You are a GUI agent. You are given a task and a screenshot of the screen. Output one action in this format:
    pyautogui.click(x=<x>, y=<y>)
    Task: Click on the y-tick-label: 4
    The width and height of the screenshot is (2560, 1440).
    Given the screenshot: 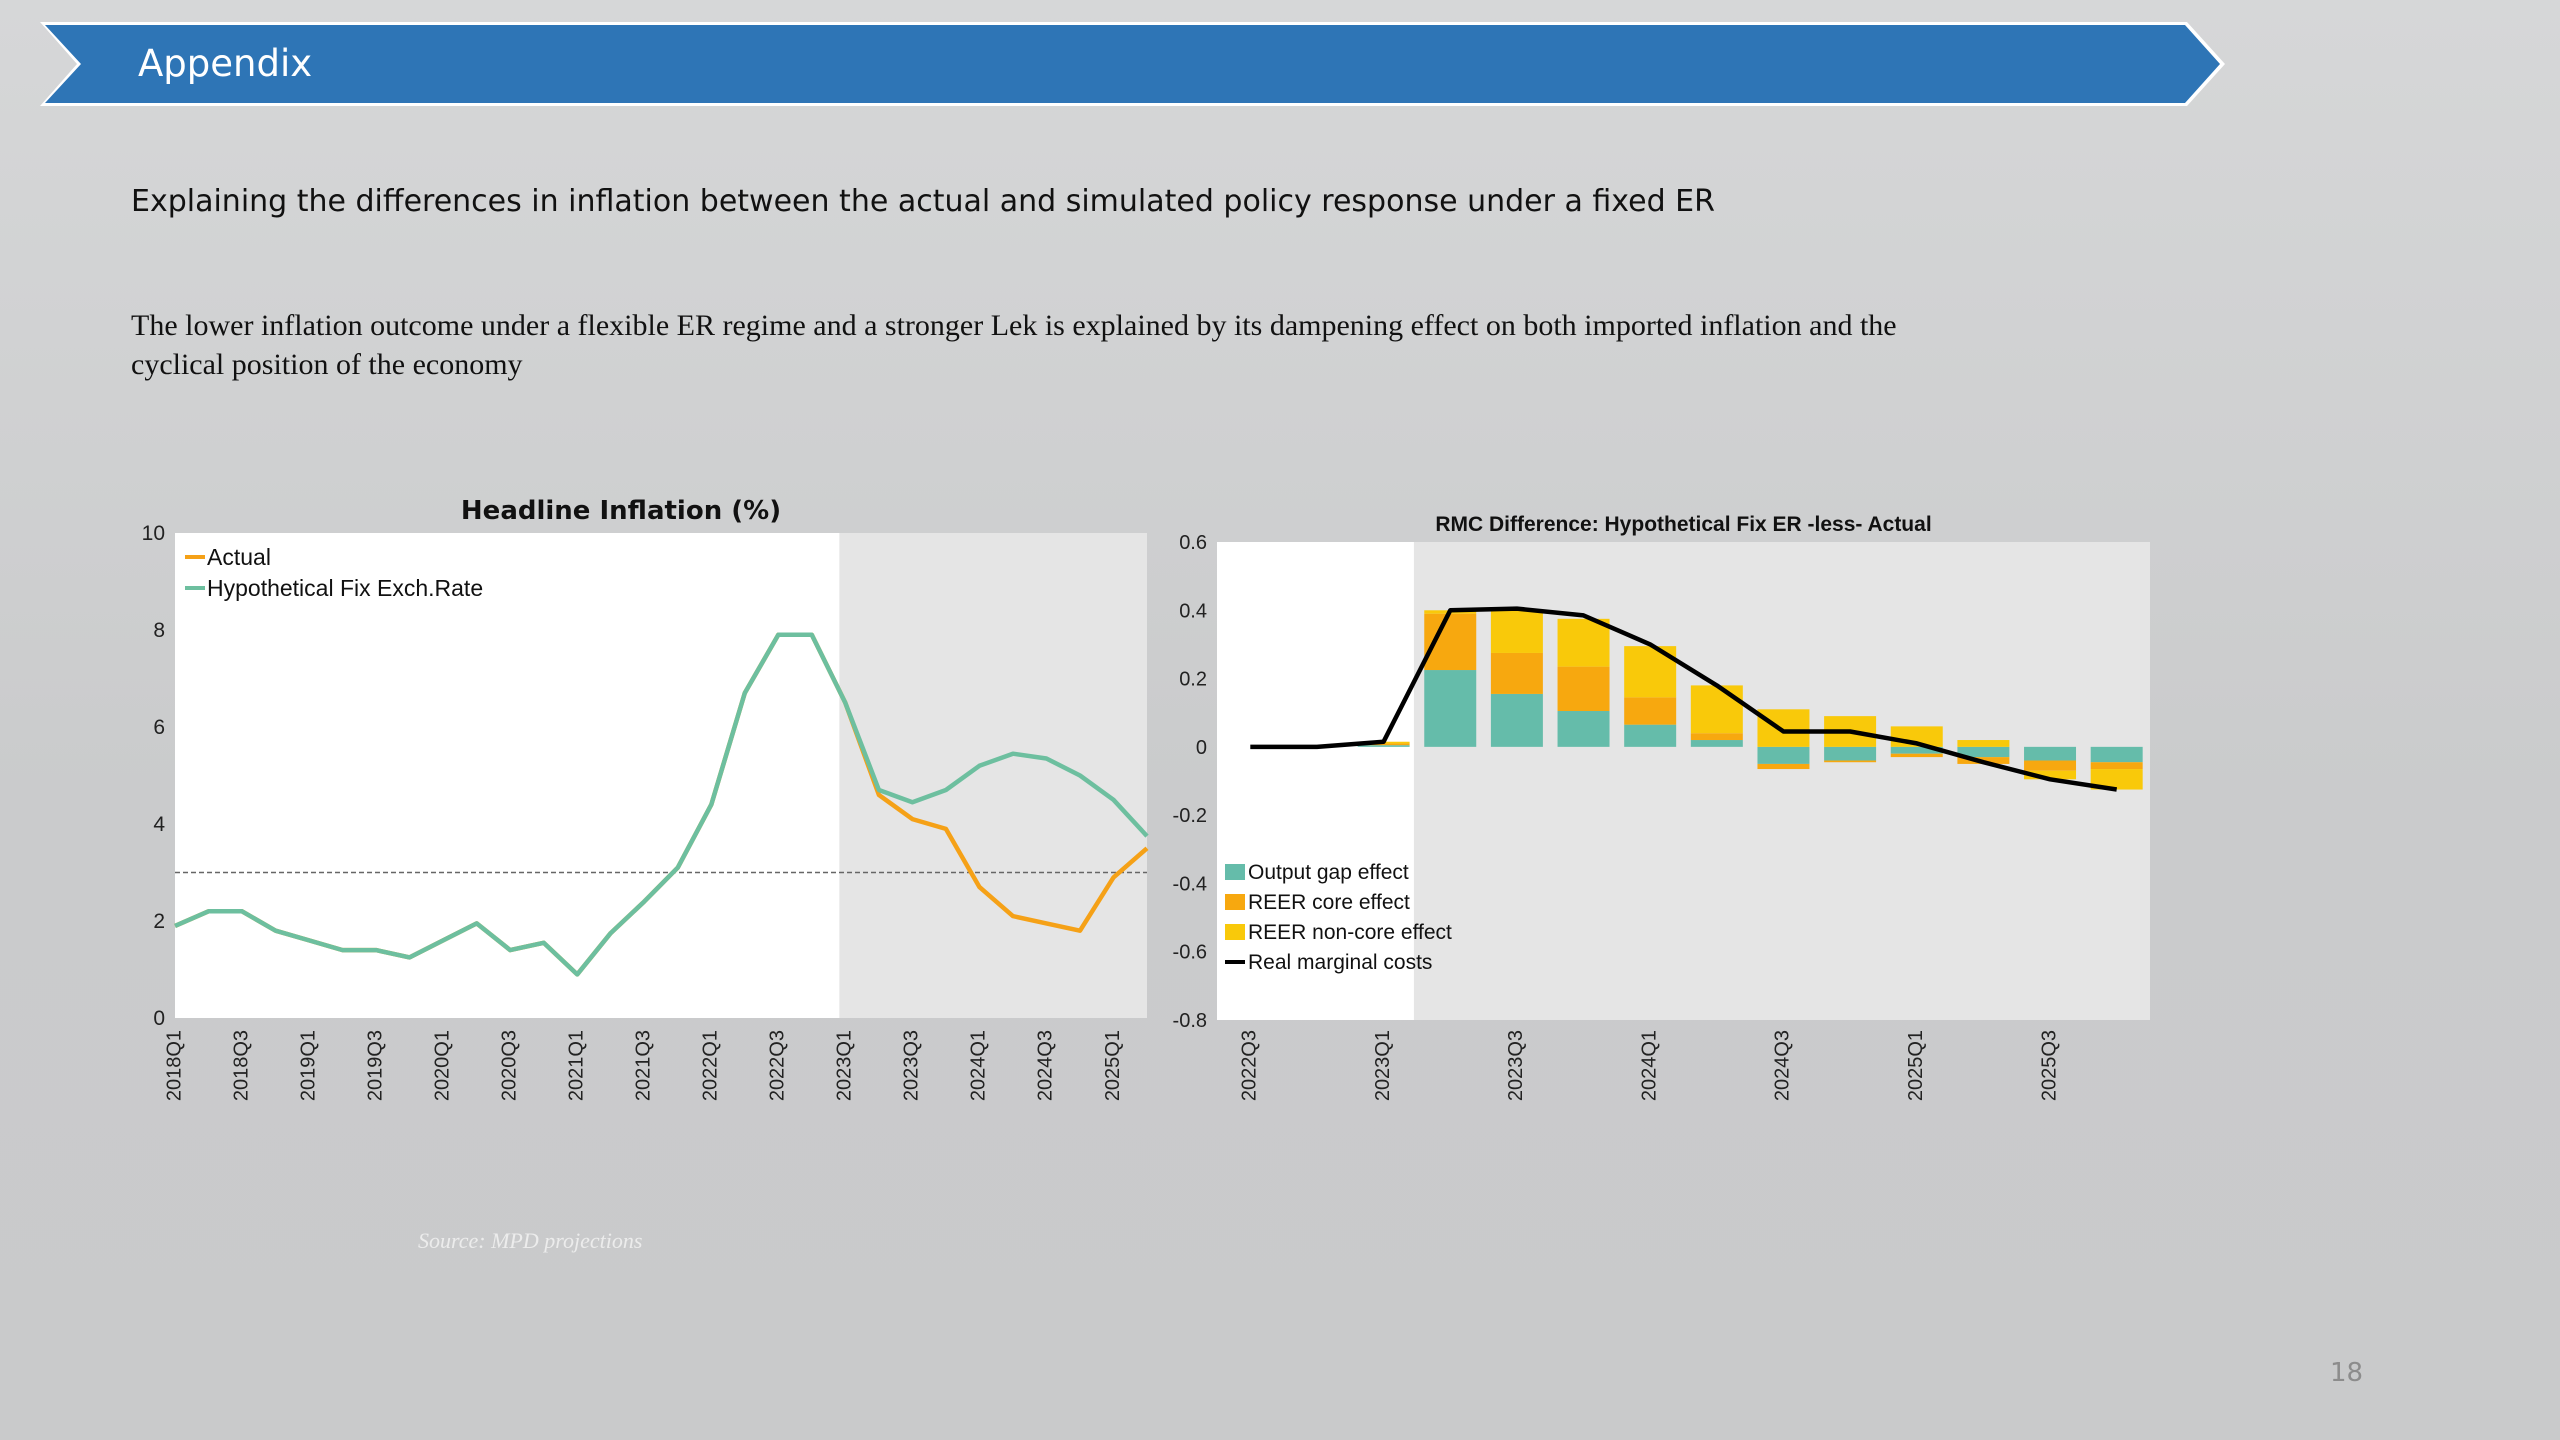 What is the action you would take?
    pyautogui.click(x=159, y=824)
    